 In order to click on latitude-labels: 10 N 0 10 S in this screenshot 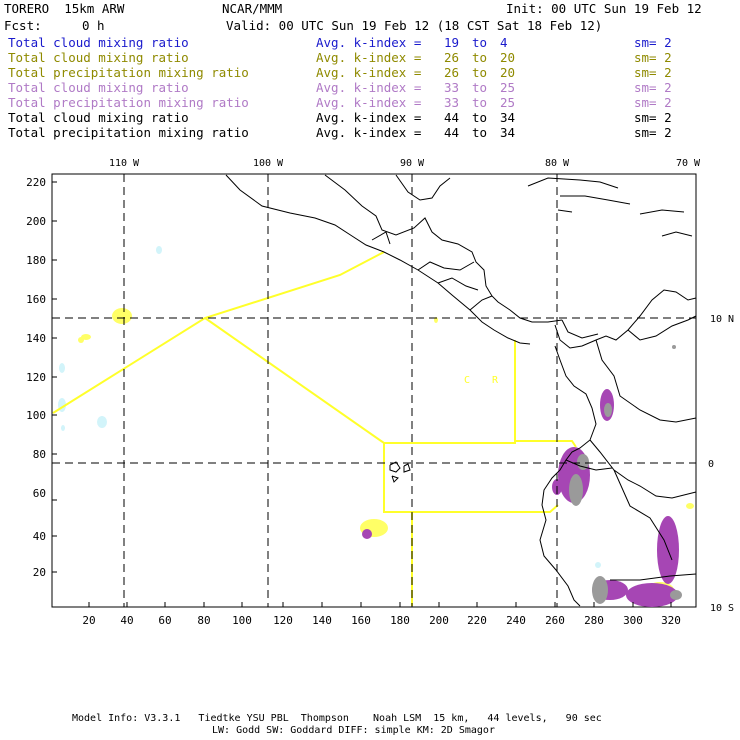, I will do `click(721, 464)`.